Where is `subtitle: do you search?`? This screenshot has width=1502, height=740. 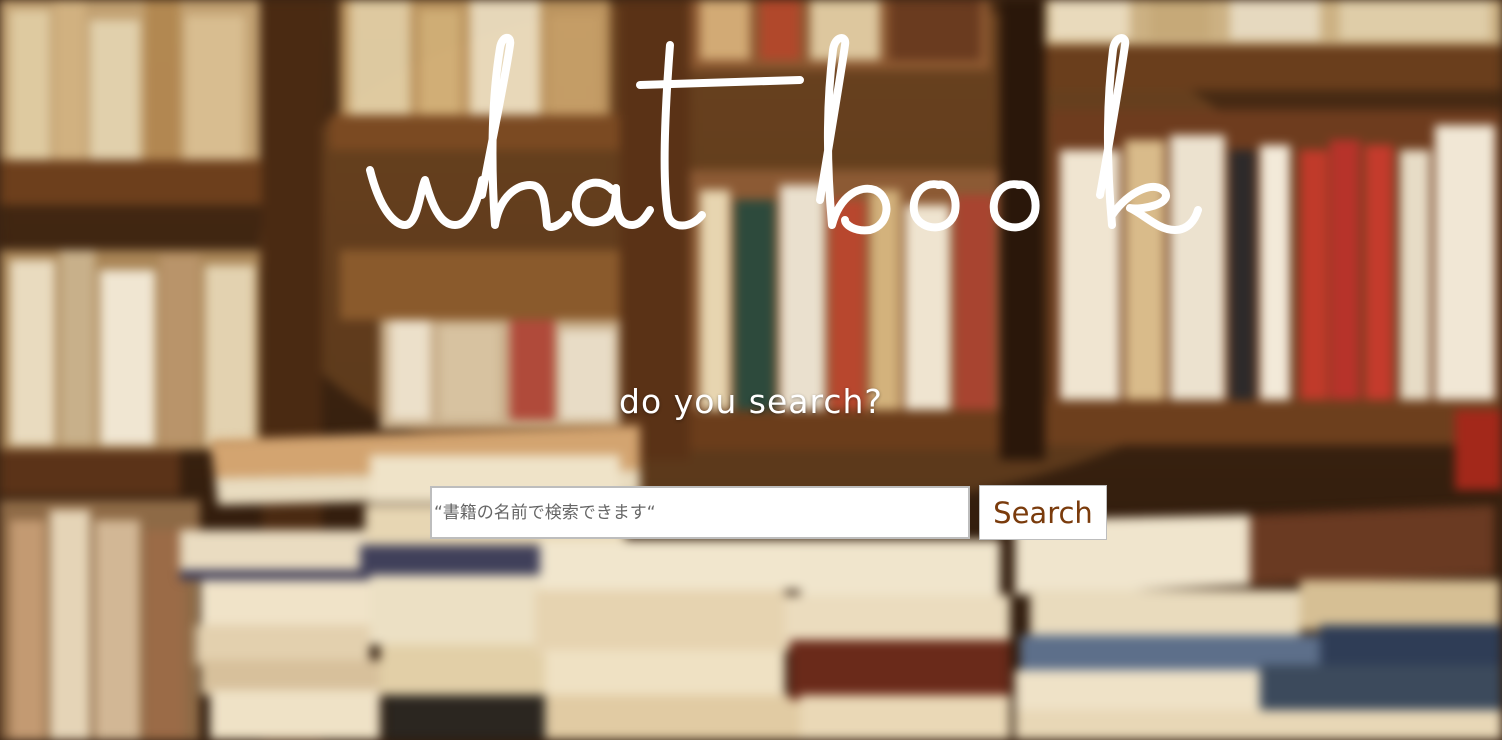 subtitle: do you search? is located at coordinates (751, 401).